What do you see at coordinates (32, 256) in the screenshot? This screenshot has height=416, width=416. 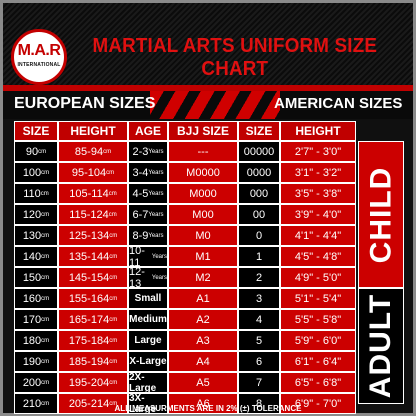 I see `cell-text: 140` at bounding box center [32, 256].